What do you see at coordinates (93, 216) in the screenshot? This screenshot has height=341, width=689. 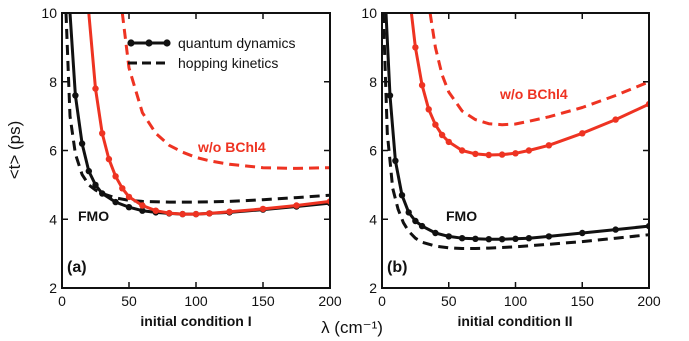 I see `panel-a-annotation-fmo: FMO` at bounding box center [93, 216].